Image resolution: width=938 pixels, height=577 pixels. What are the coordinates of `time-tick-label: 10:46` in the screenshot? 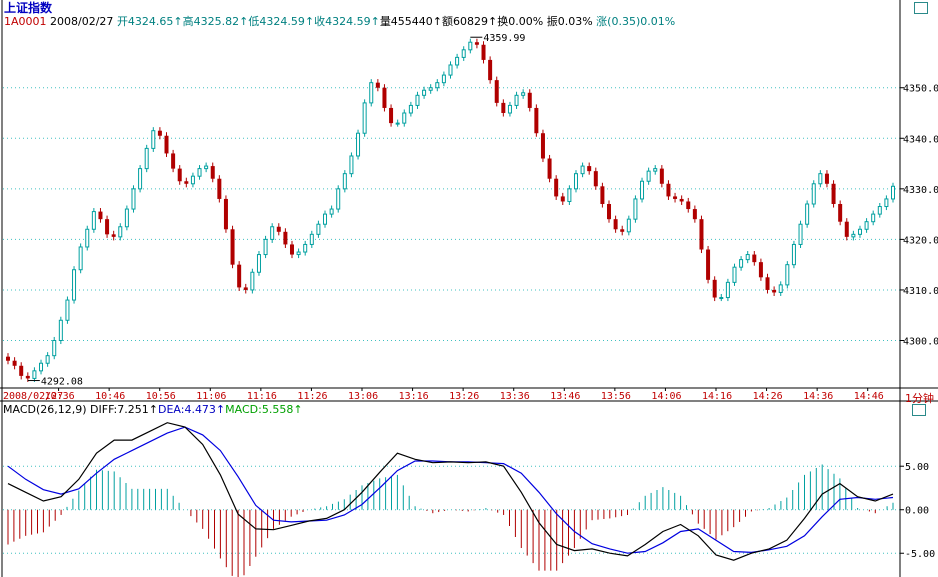 It's located at (110, 396).